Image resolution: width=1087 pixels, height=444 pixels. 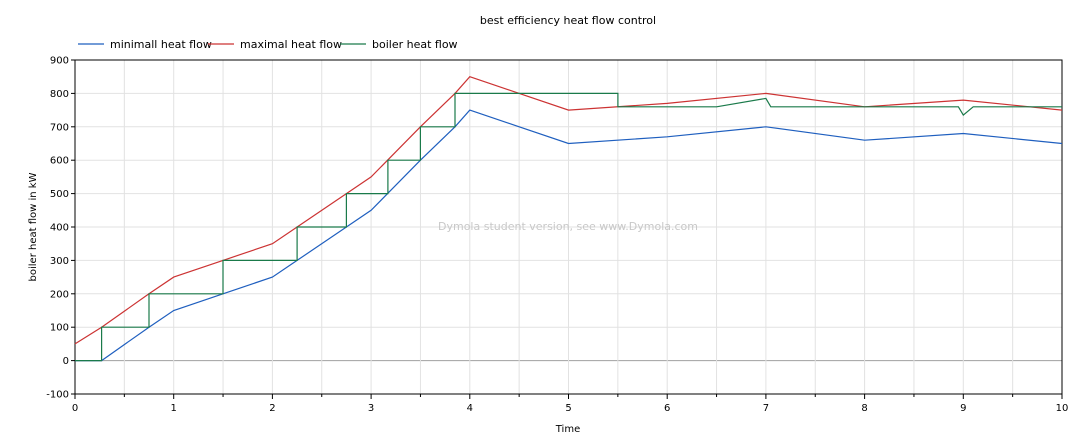 What do you see at coordinates (963, 408) in the screenshot?
I see `x-tick-label: 9` at bounding box center [963, 408].